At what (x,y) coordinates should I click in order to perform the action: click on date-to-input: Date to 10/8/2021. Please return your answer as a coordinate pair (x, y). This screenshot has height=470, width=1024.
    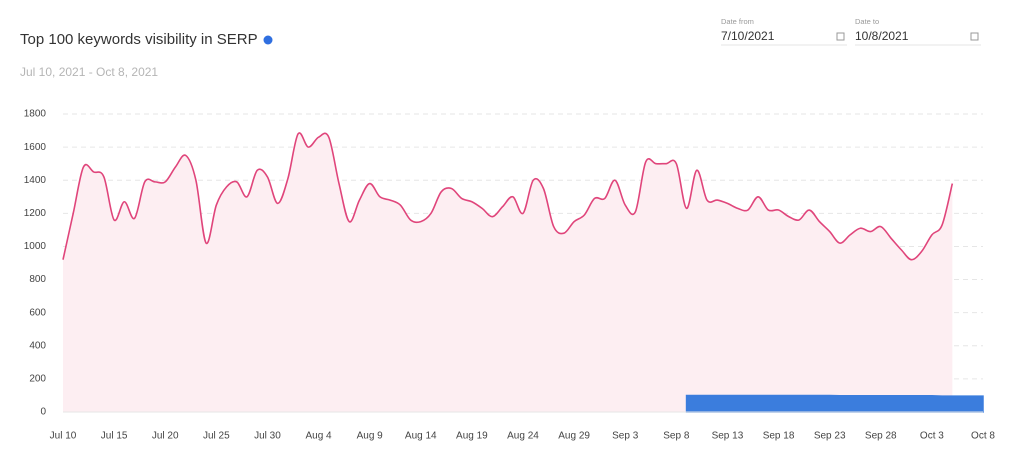
    Looking at the image, I should click on (918, 31).